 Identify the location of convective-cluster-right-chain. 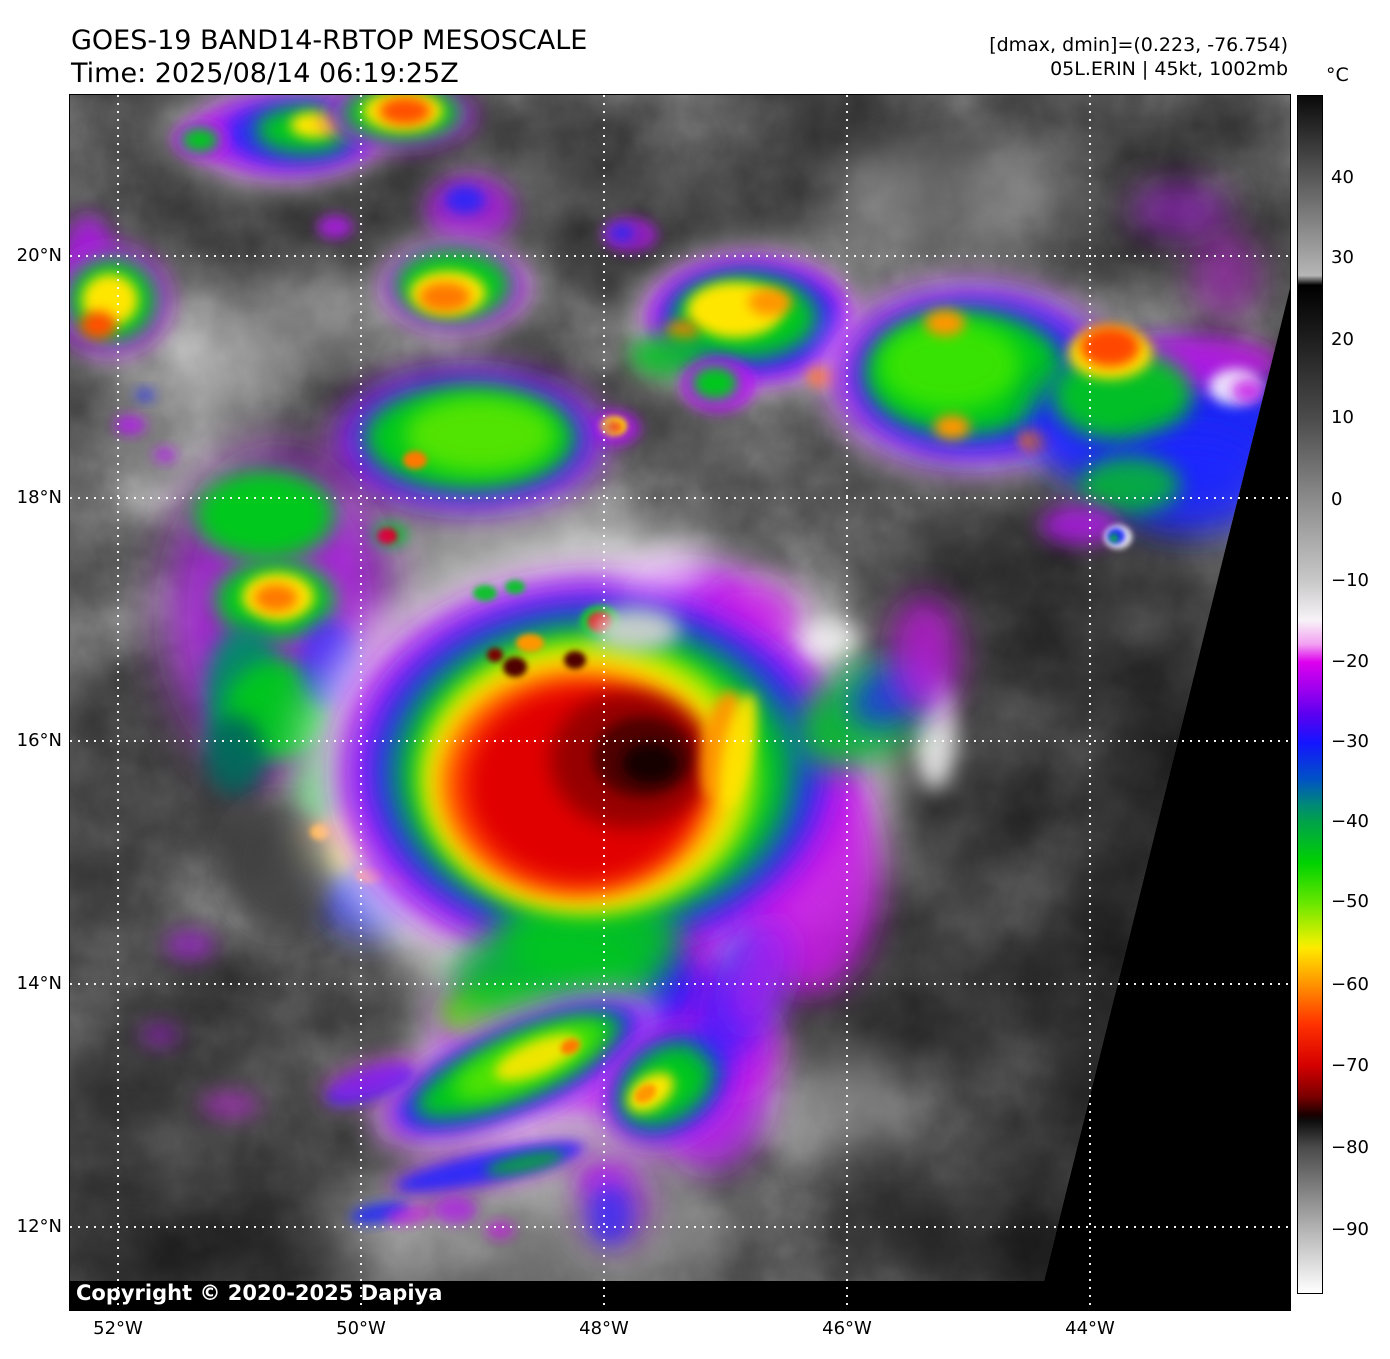
(1055, 363).